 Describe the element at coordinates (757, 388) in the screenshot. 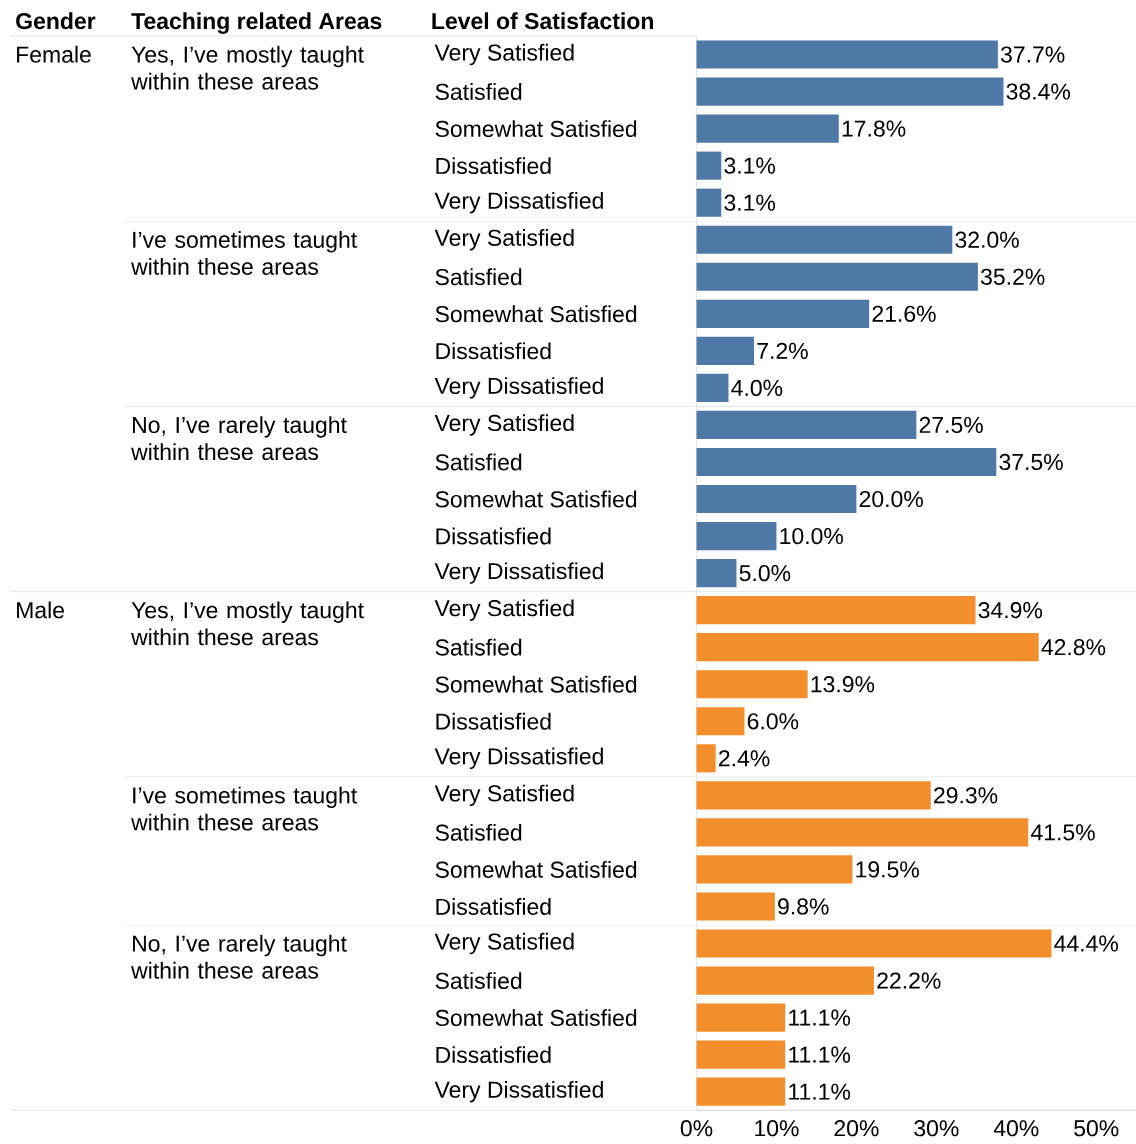

I see `data-label: 4.0%` at that location.